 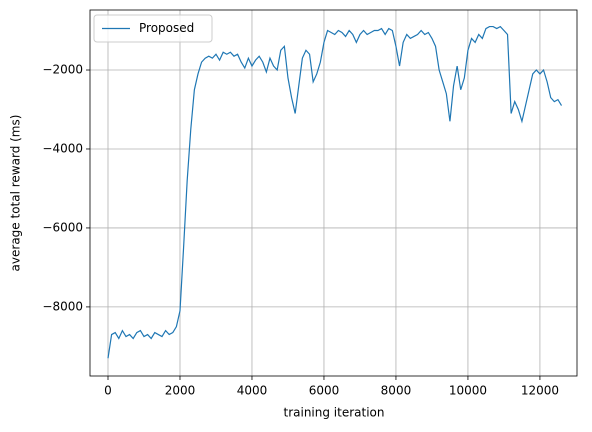 I want to click on y-tick-label: −2000, so click(x=62, y=70).